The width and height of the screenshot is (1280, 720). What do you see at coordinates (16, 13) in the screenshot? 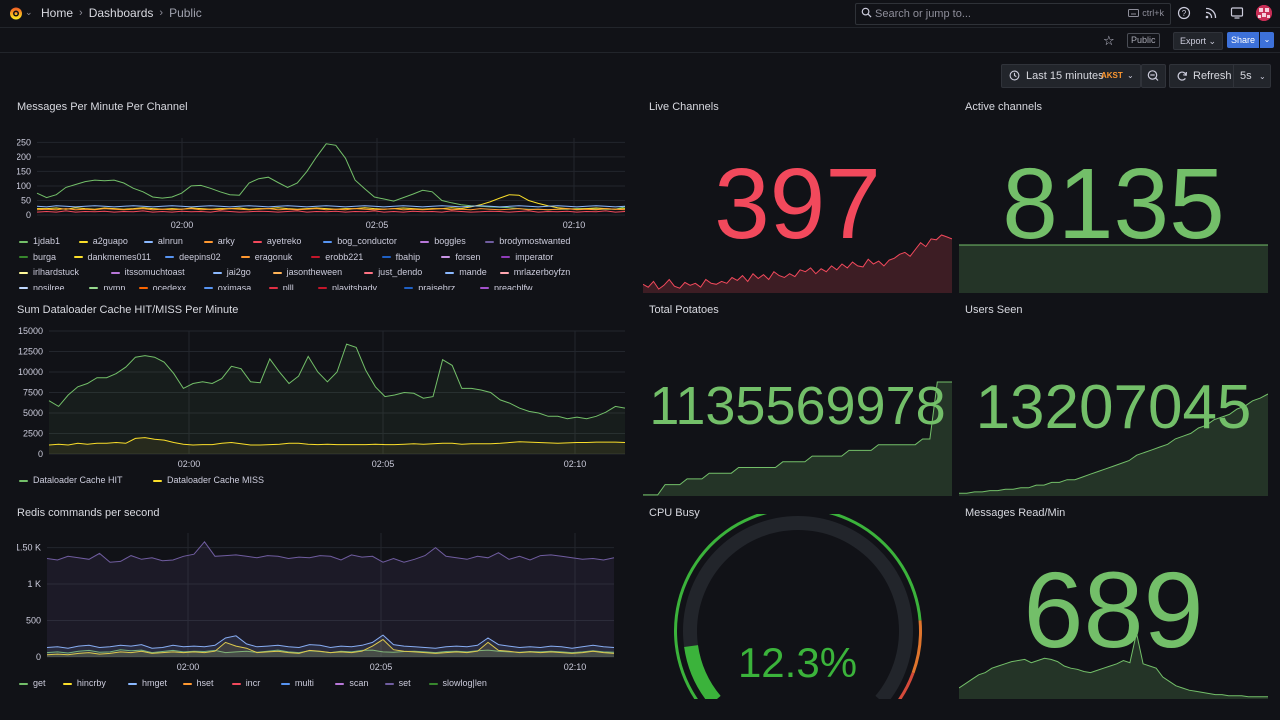
I see `grafana-logo-icon` at bounding box center [16, 13].